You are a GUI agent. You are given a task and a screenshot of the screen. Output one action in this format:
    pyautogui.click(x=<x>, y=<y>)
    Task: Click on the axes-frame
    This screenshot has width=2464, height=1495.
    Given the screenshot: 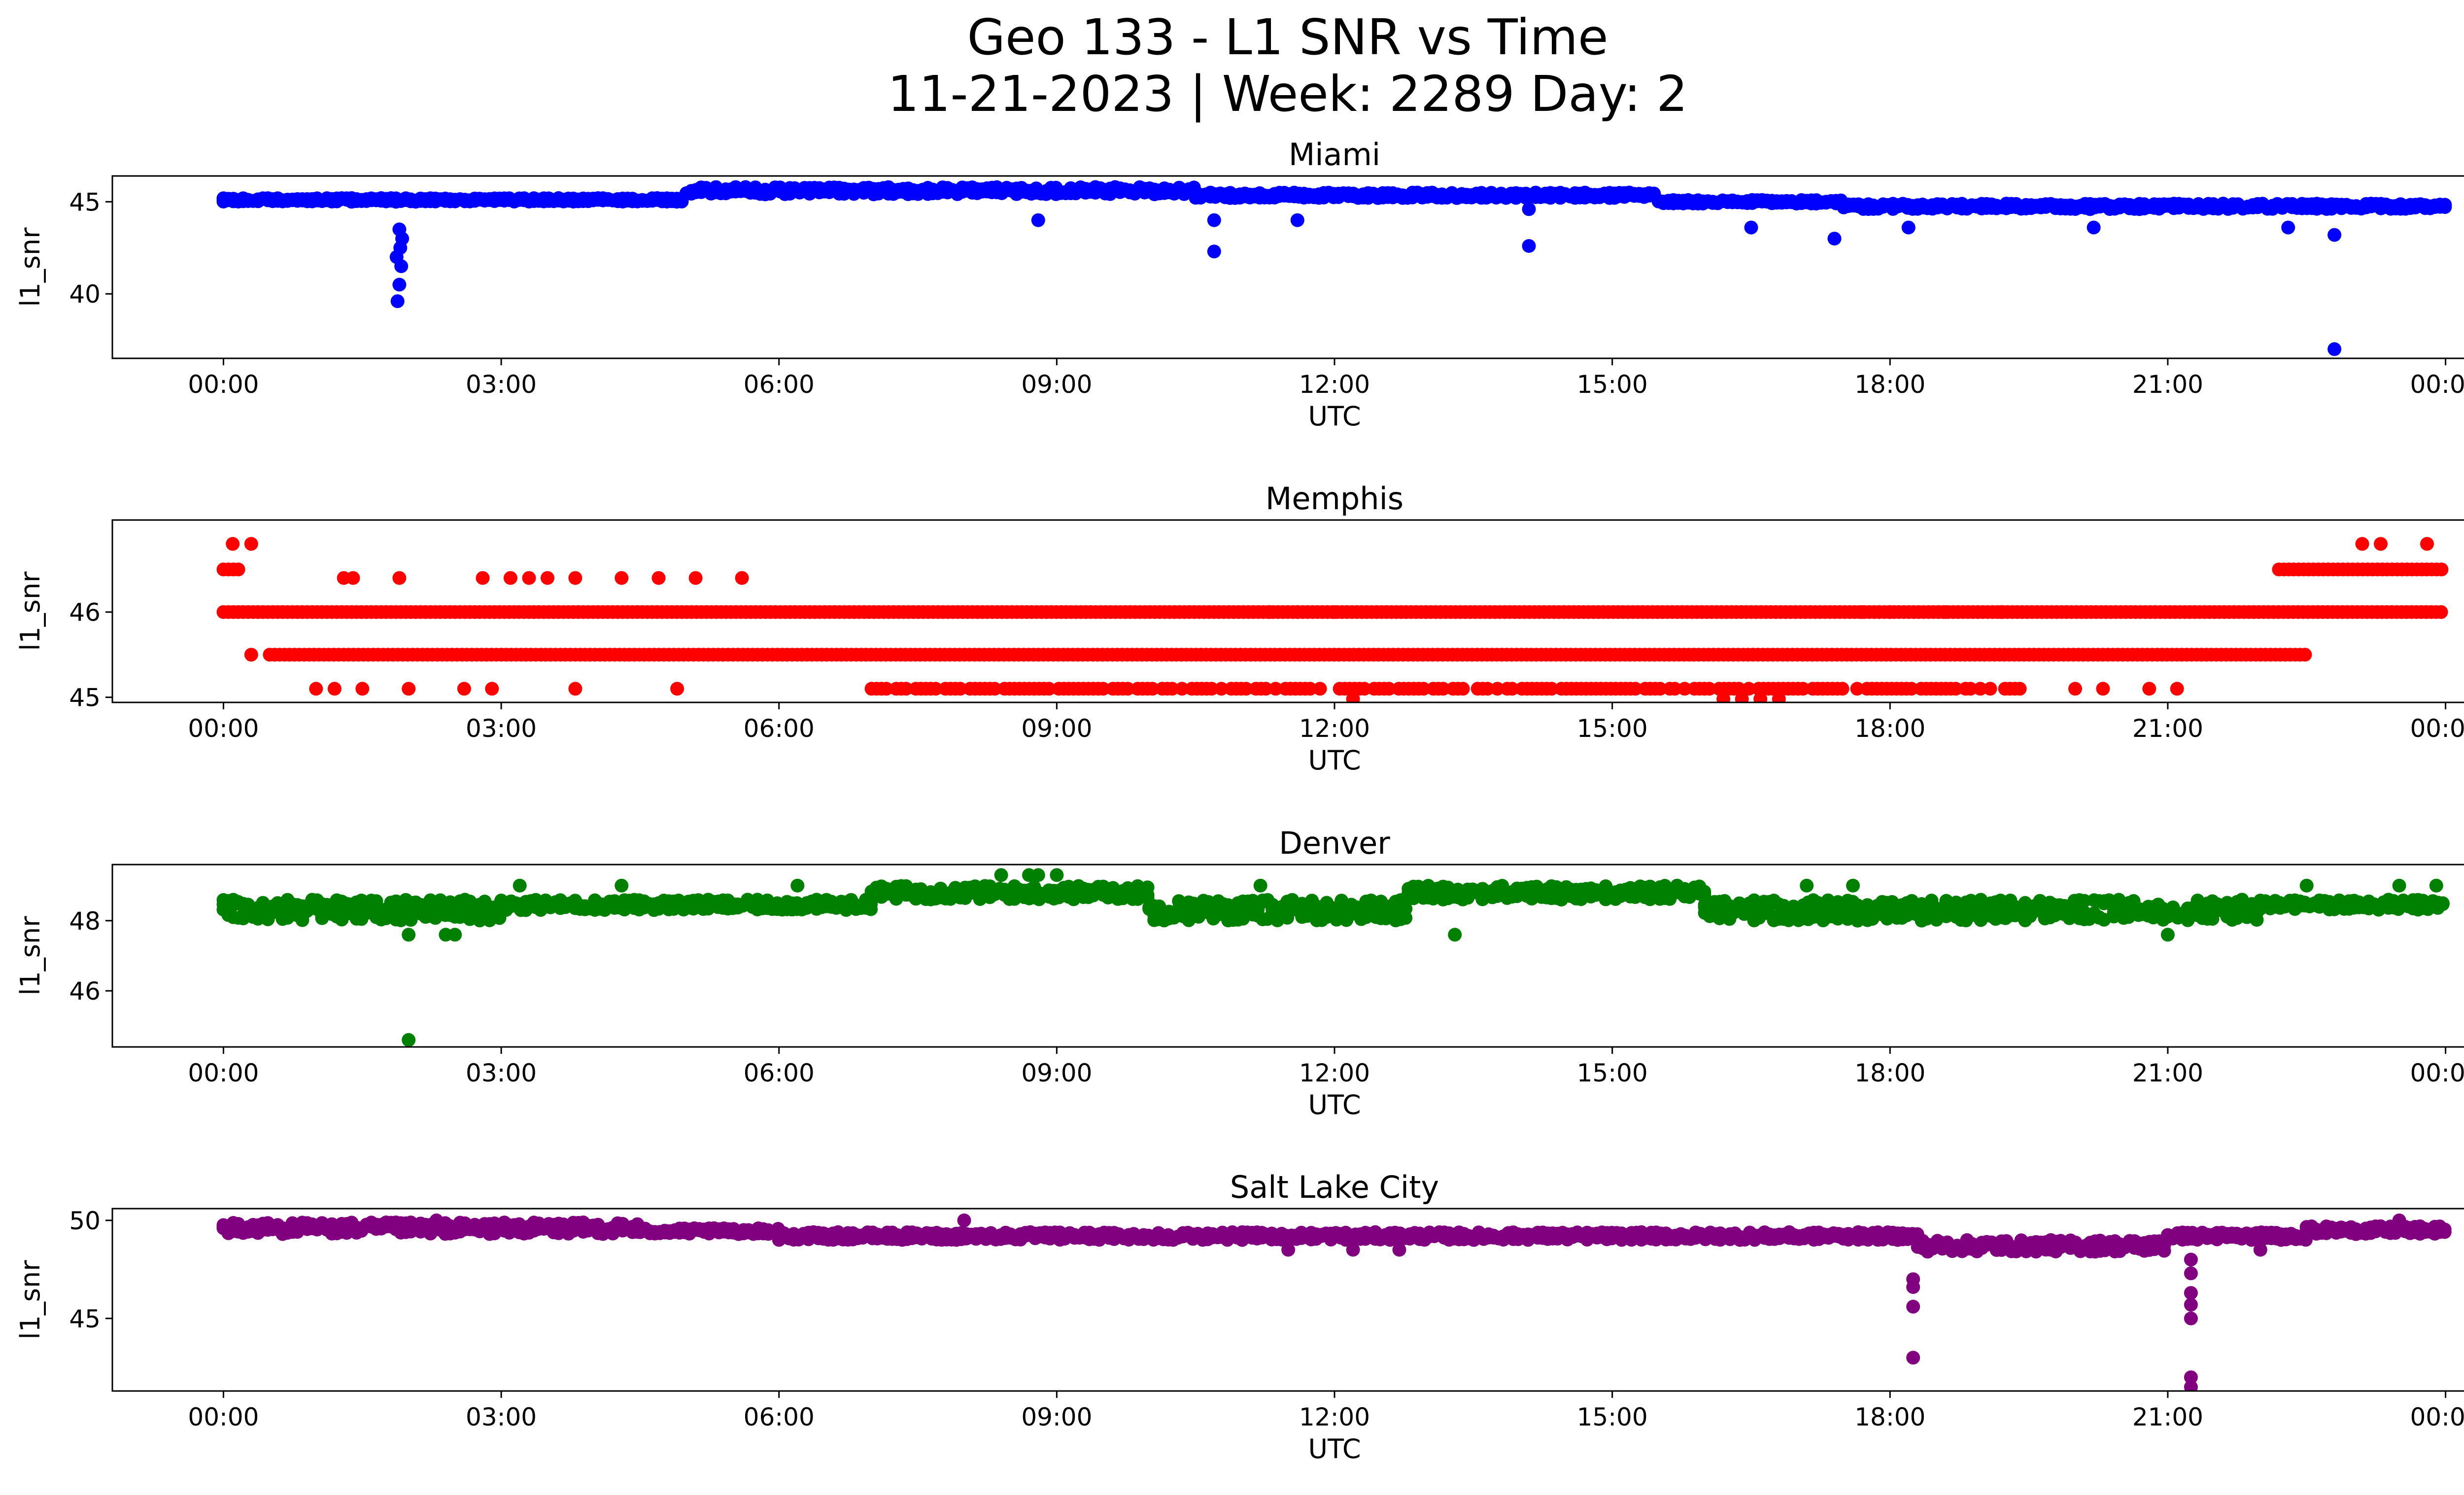 What is the action you would take?
    pyautogui.click(x=1287, y=956)
    